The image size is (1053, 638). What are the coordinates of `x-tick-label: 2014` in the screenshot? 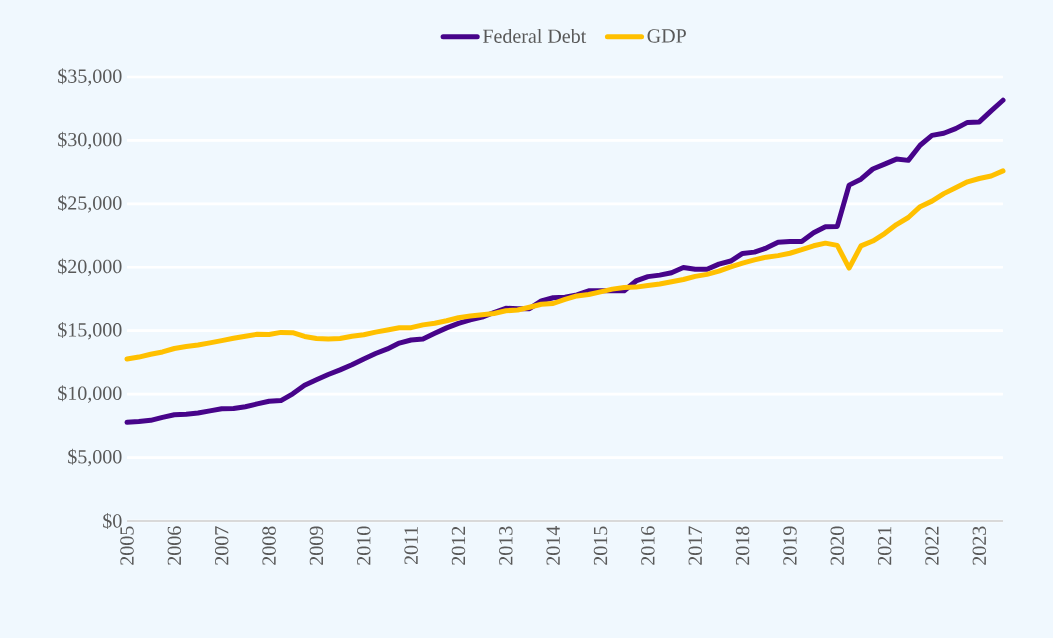 It's located at (553, 545).